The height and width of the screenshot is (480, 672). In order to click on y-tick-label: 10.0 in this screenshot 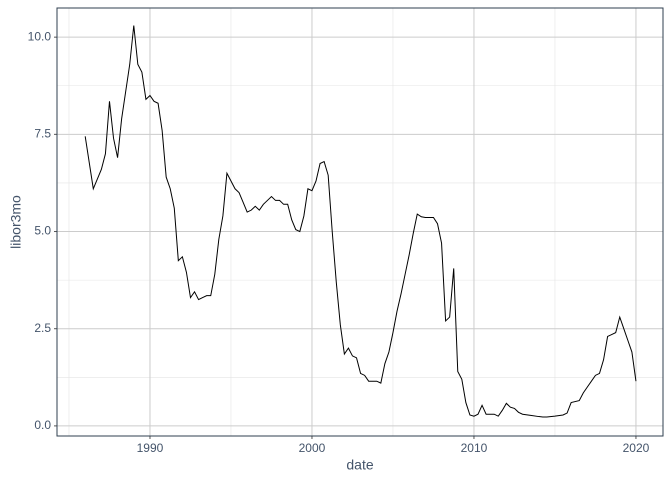, I will do `click(40, 36)`.